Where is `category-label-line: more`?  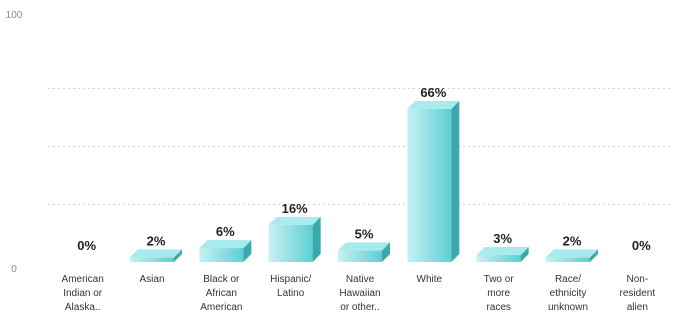
category-label-line: more is located at coordinates (498, 293).